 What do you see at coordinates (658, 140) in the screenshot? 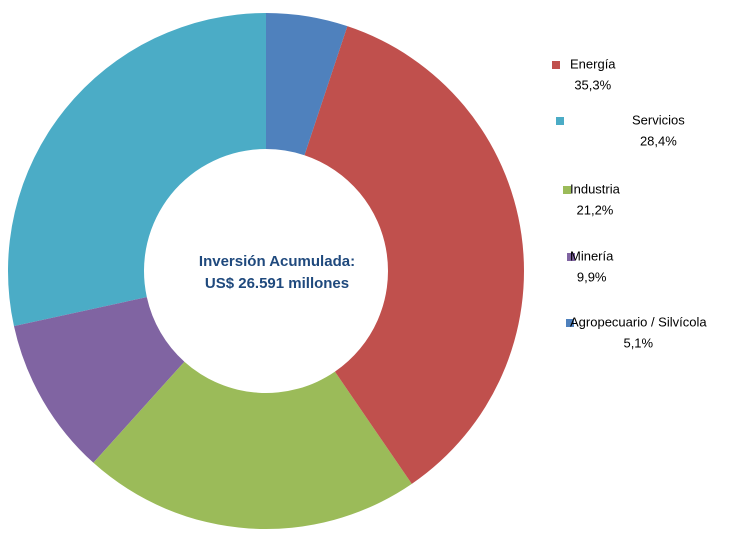
I see `legend-value: 28,4%` at bounding box center [658, 140].